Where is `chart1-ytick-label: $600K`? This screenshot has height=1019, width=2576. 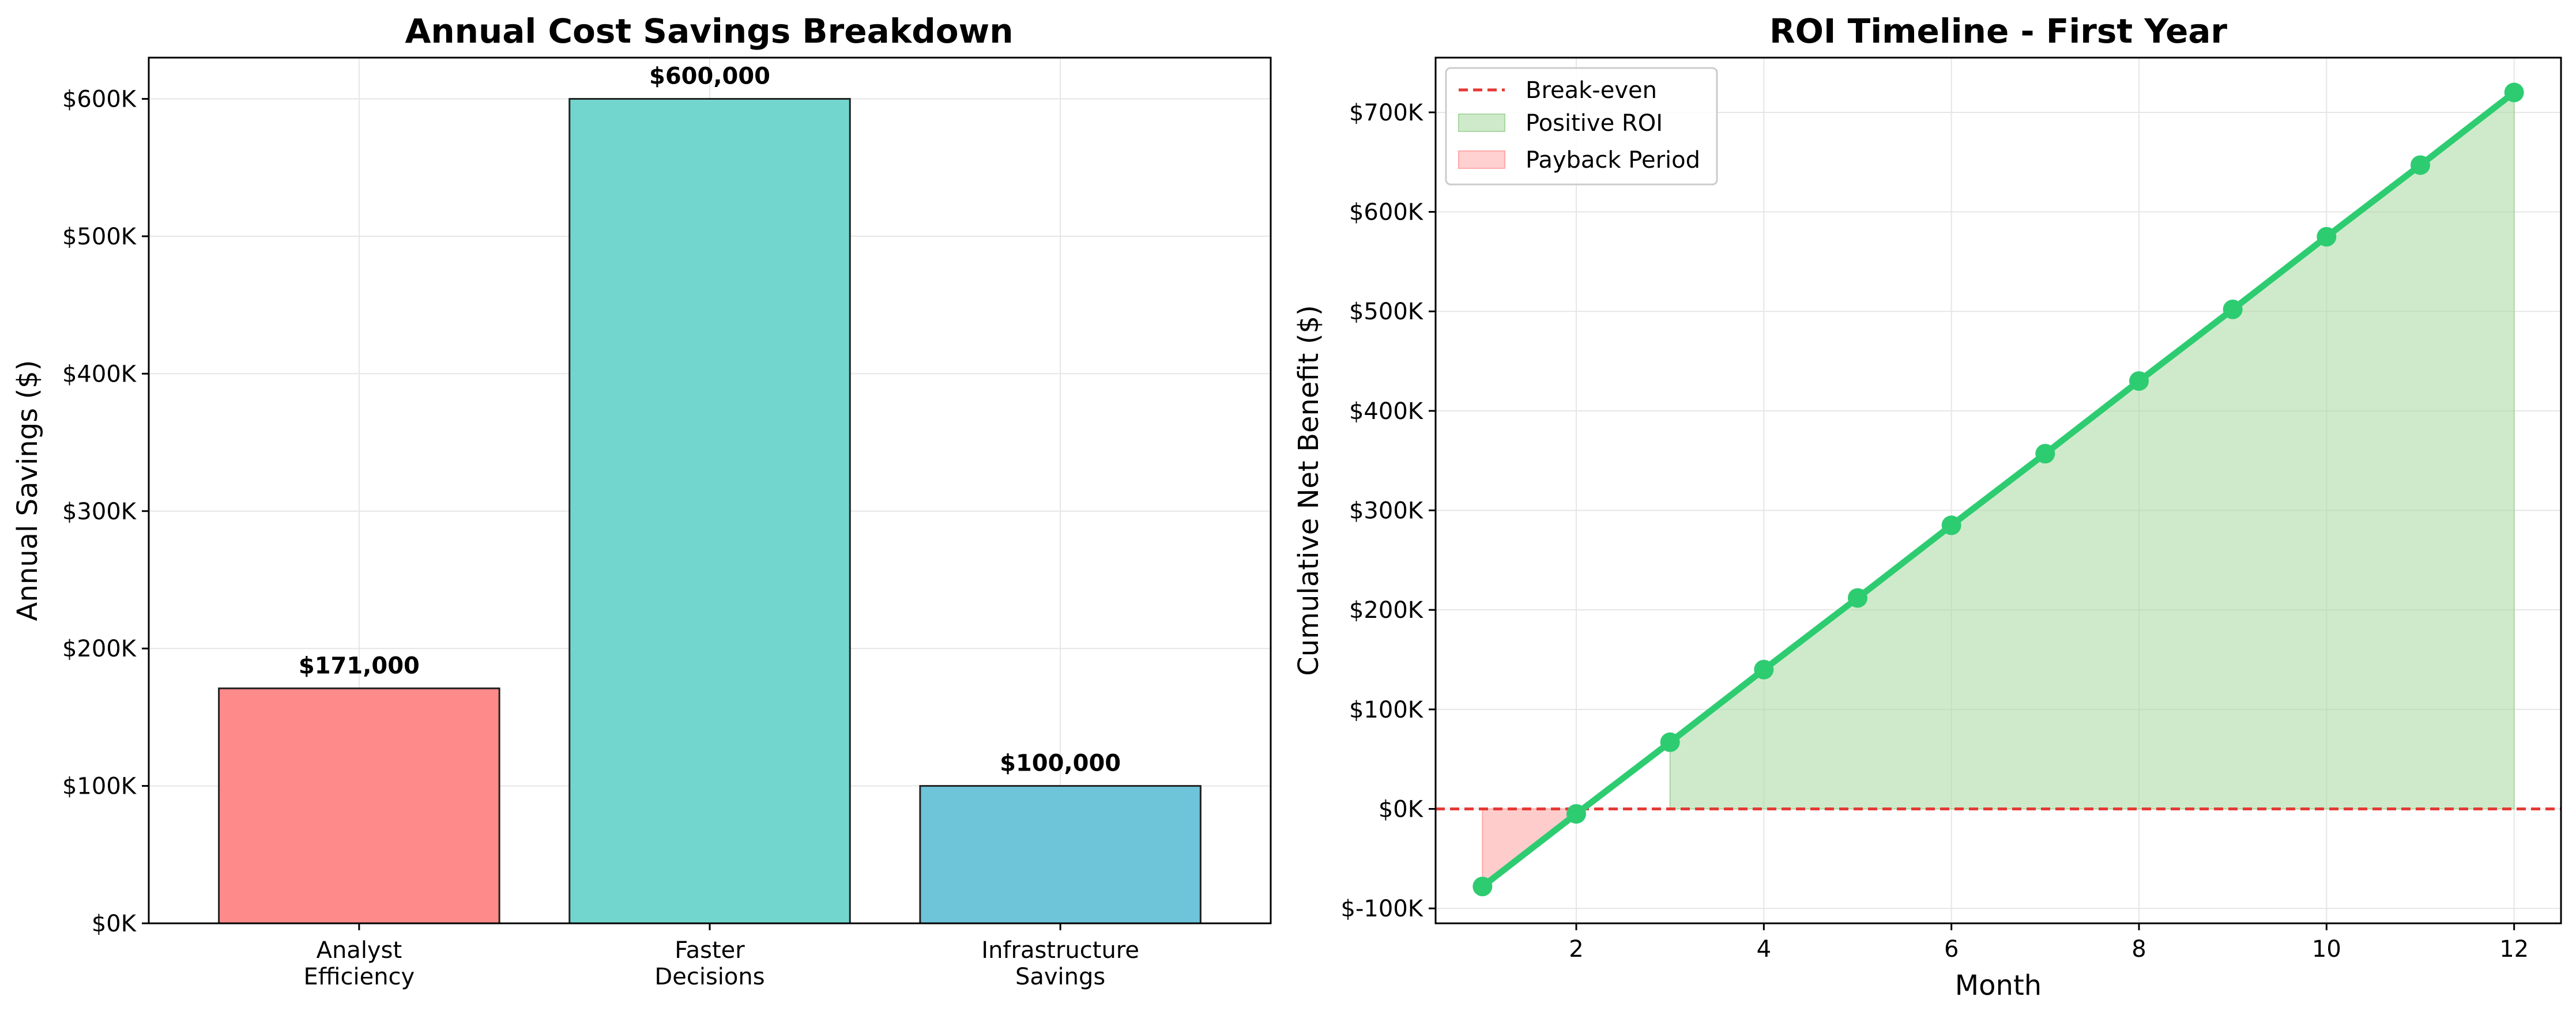 chart1-ytick-label: $600K is located at coordinates (99, 99).